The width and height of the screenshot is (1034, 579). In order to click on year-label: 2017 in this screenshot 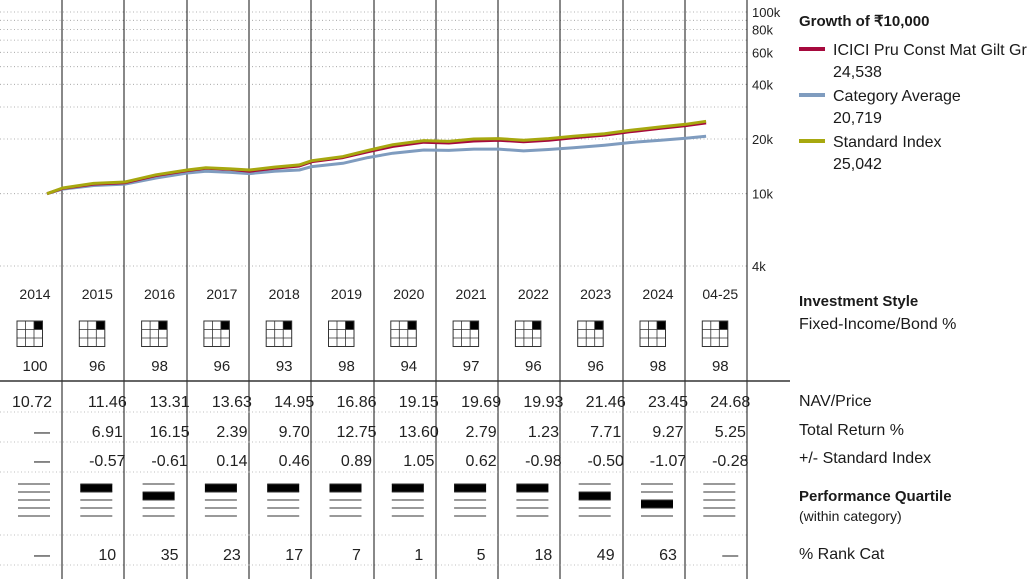, I will do `click(221, 294)`.